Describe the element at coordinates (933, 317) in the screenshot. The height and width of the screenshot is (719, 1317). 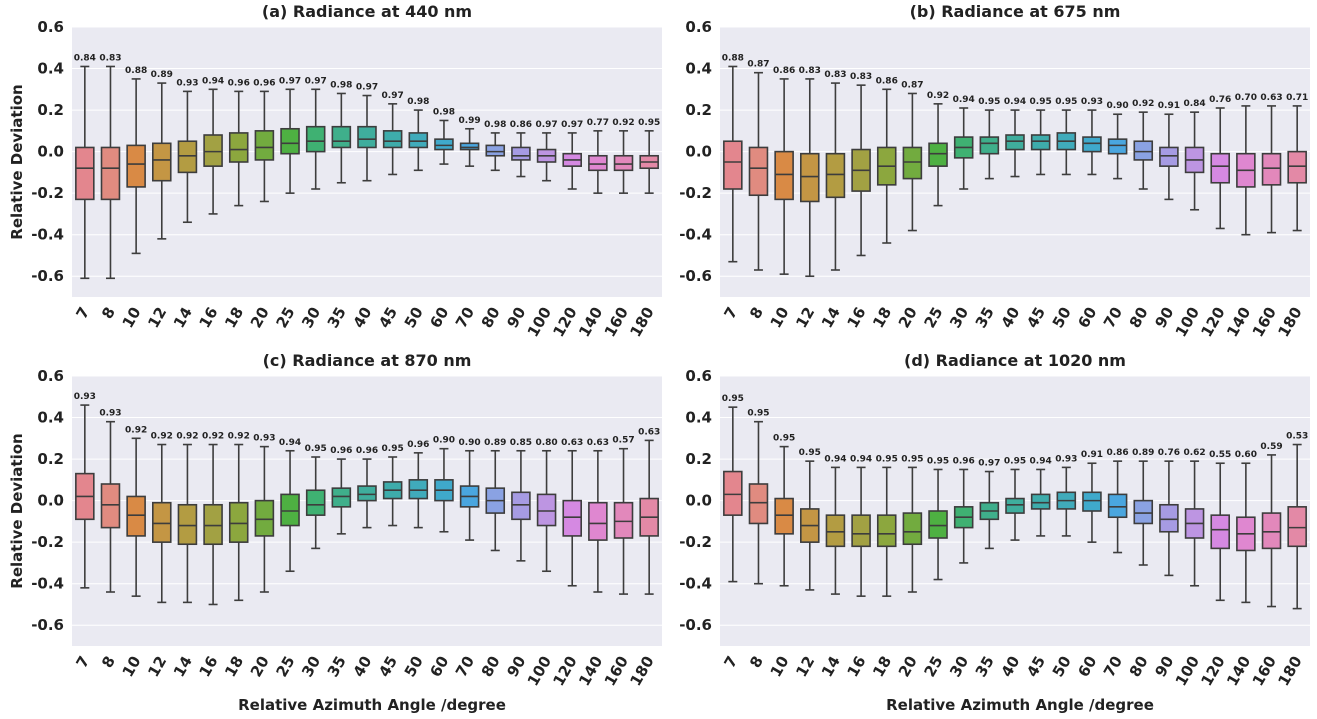
I see `x-tick-label: 25` at that location.